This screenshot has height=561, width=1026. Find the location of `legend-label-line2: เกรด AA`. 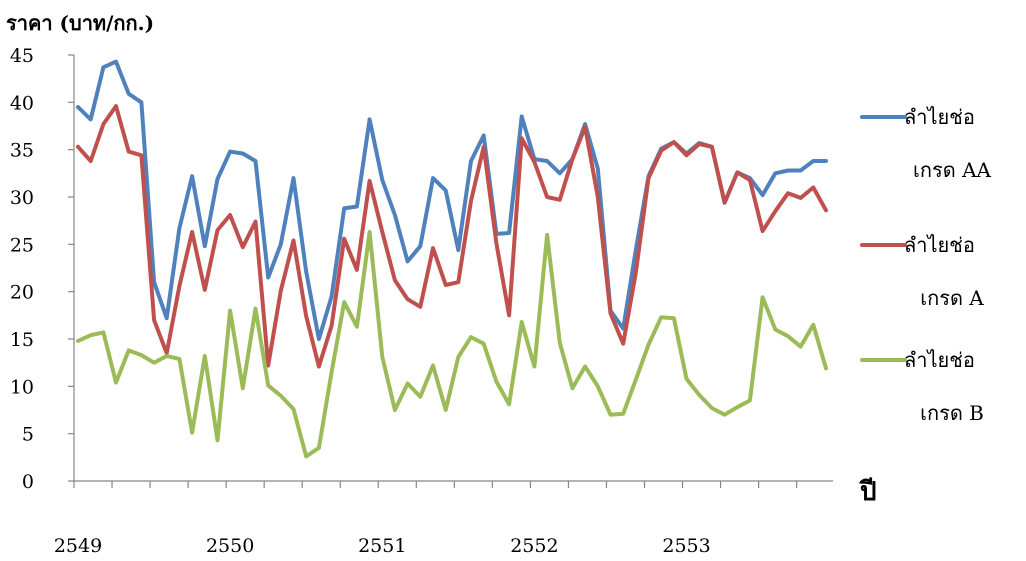

legend-label-line2: เกรด AA is located at coordinates (952, 170).